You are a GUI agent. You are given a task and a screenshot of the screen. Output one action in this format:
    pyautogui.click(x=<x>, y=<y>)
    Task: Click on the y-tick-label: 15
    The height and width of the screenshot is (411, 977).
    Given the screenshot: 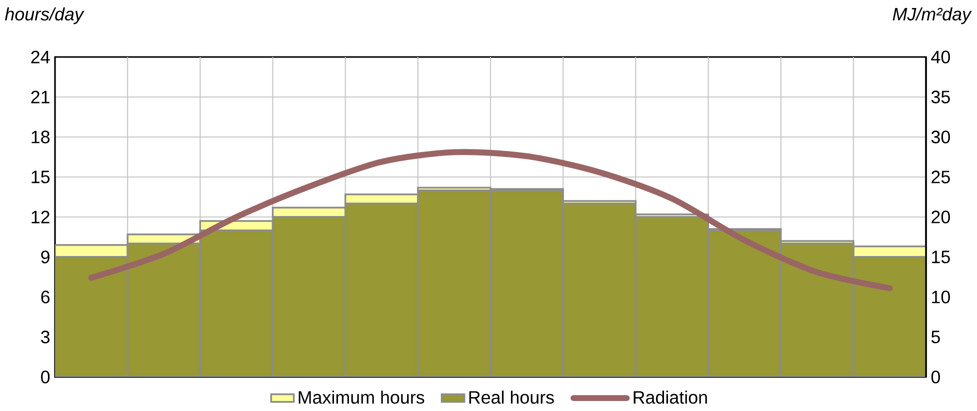 What is the action you would take?
    pyautogui.click(x=41, y=177)
    